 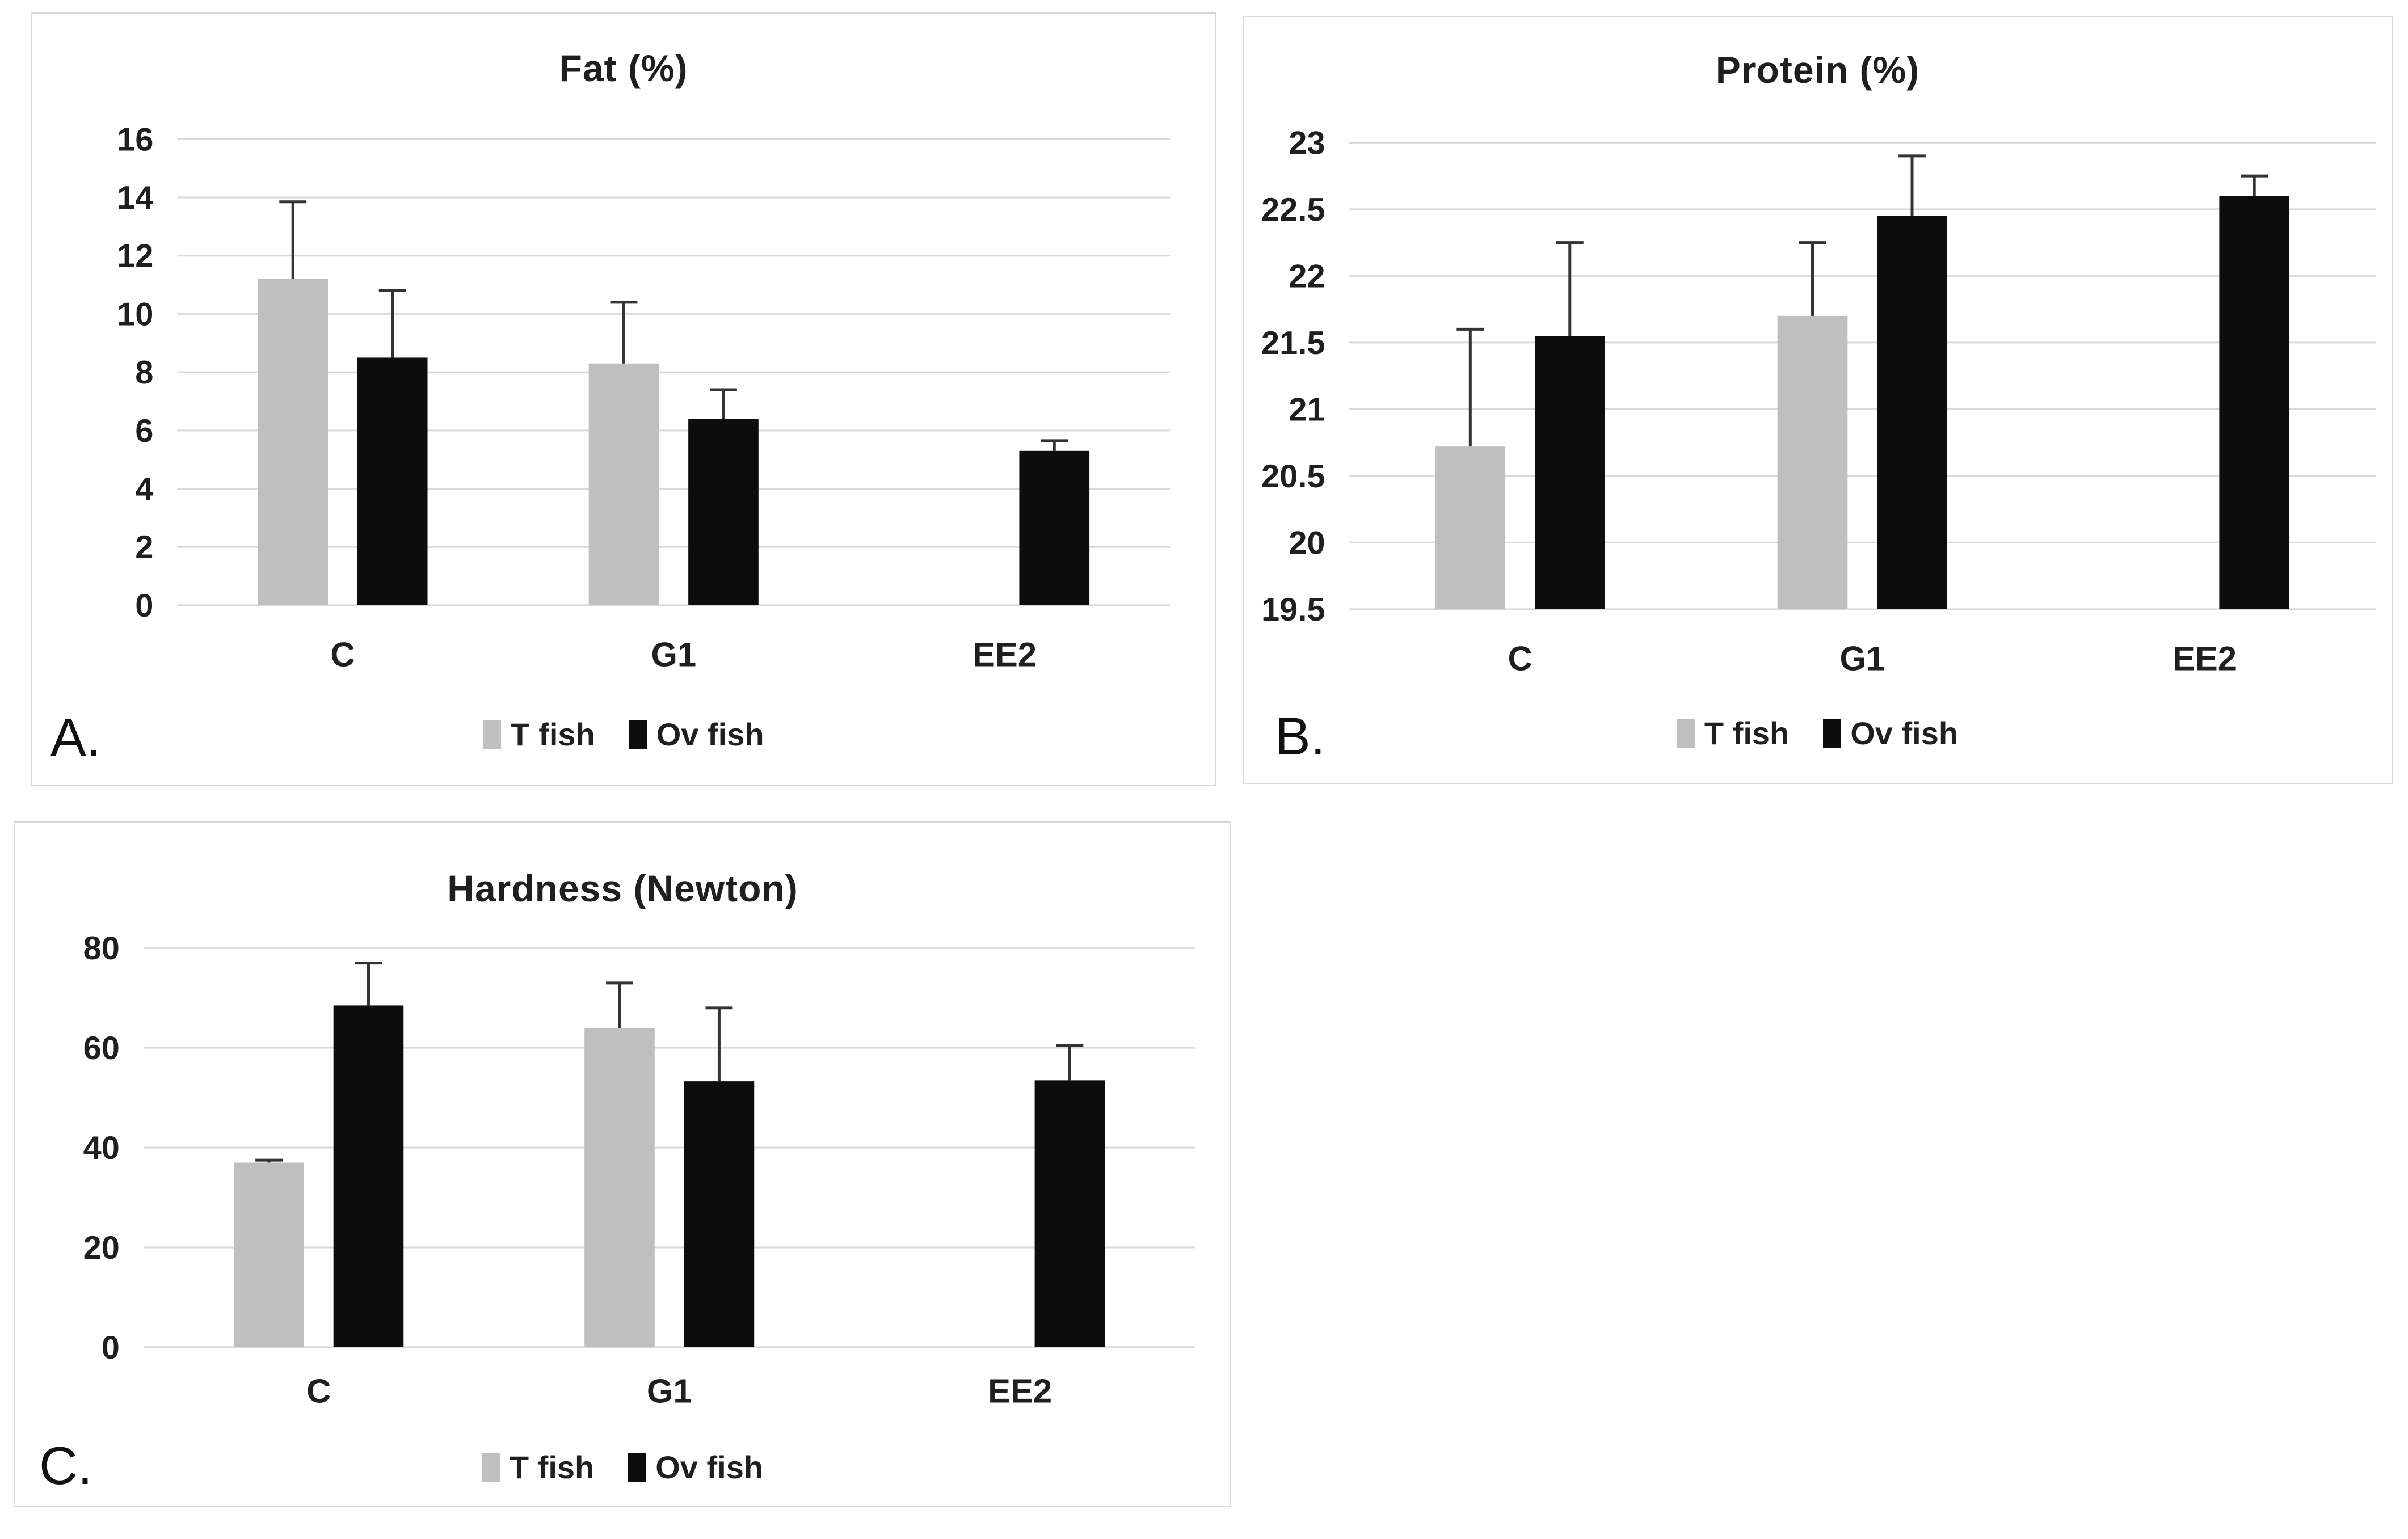 What do you see at coordinates (101, 1148) in the screenshot?
I see `y-tick-label-40: 40` at bounding box center [101, 1148].